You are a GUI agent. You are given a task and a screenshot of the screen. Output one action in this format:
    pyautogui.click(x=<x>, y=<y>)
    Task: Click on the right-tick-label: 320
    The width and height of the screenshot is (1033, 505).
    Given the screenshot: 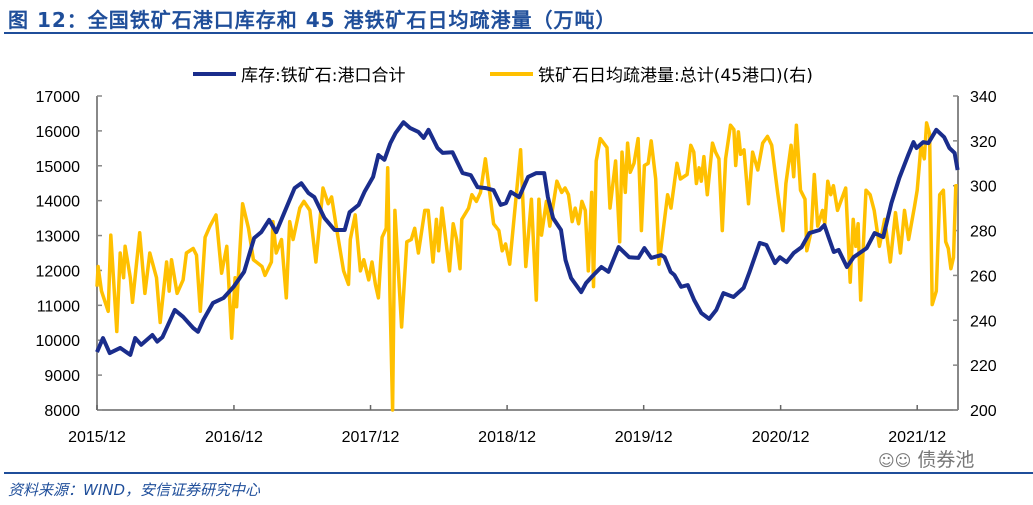 What is the action you would take?
    pyautogui.click(x=983, y=142)
    